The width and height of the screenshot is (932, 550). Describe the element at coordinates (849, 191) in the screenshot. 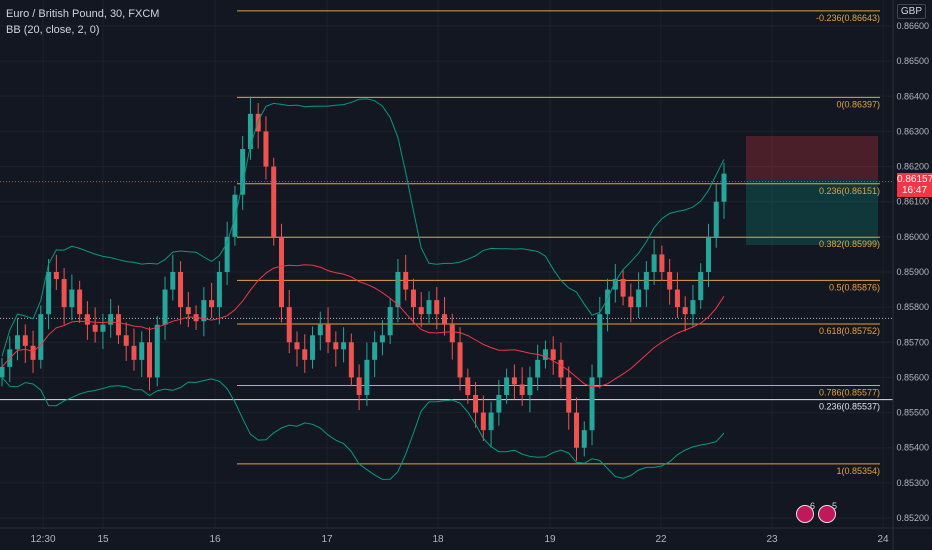

I see `fib-level-label: 0.236(0.86151)` at that location.